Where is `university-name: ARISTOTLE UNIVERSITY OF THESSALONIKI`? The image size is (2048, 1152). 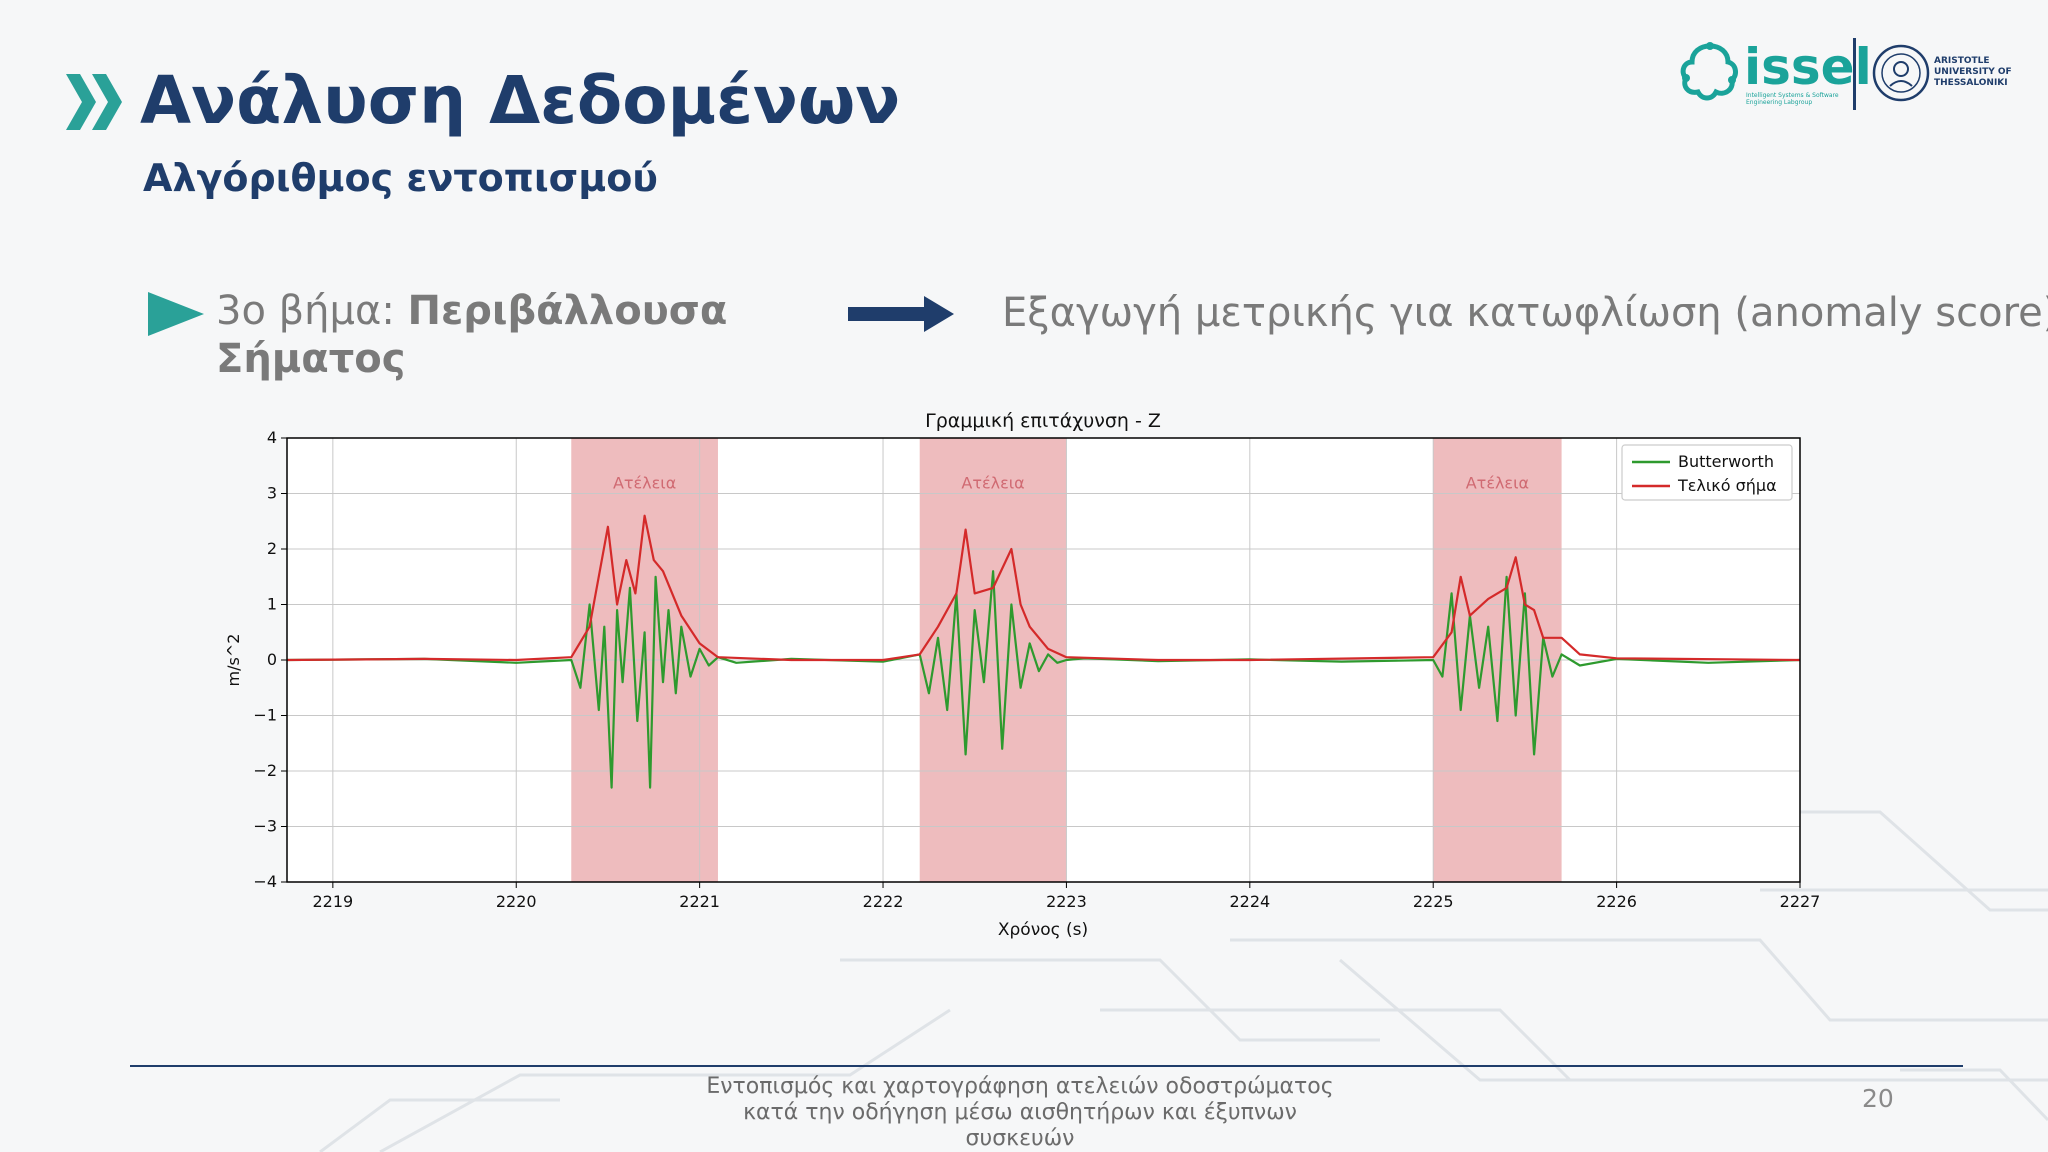 university-name: ARISTOTLE UNIVERSITY OF THESSALONIKI is located at coordinates (1973, 72).